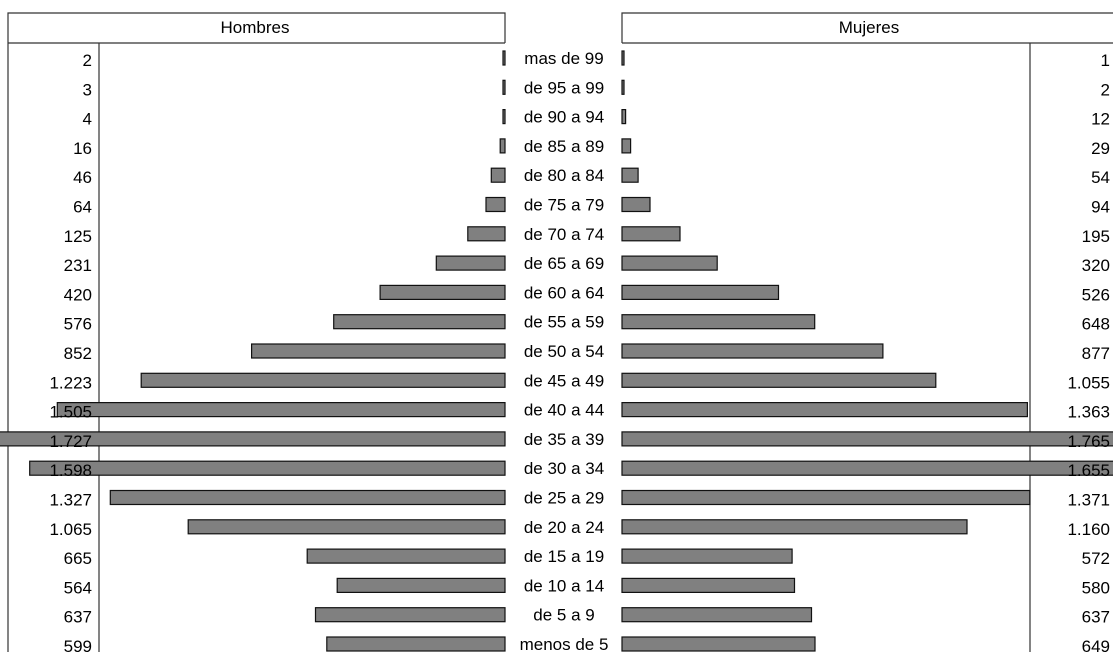 The width and height of the screenshot is (1113, 652). What do you see at coordinates (564, 410) in the screenshot?
I see `age-group-label: de 40 a 44` at bounding box center [564, 410].